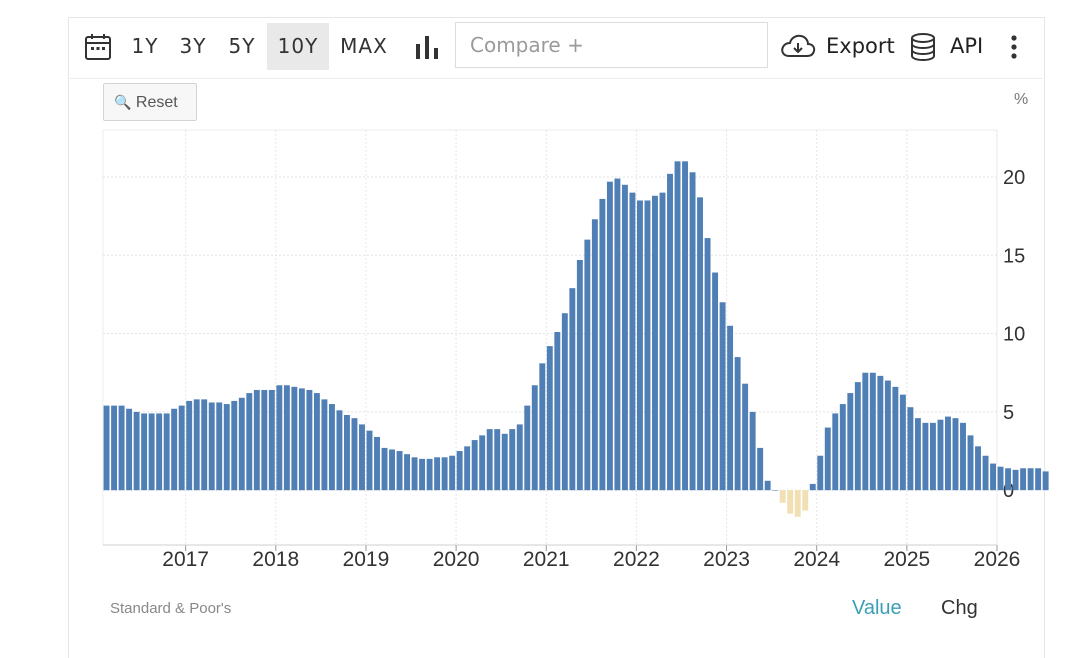 The width and height of the screenshot is (1080, 658). Describe the element at coordinates (837, 46) in the screenshot. I see `export-button: Export` at that location.